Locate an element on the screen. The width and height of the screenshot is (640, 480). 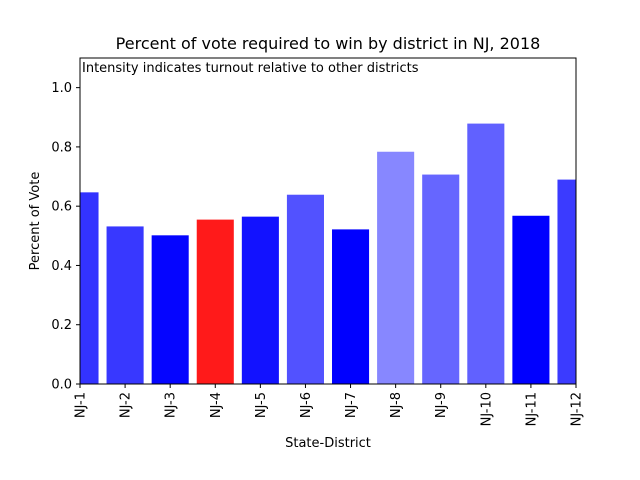
y-tick-label: 0.4 is located at coordinates (61, 266).